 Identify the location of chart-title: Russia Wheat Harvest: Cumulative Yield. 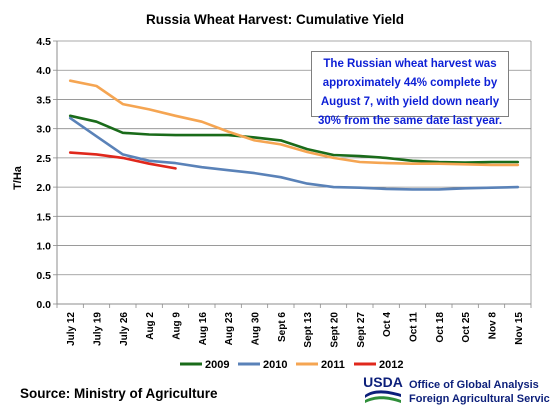
(275, 19).